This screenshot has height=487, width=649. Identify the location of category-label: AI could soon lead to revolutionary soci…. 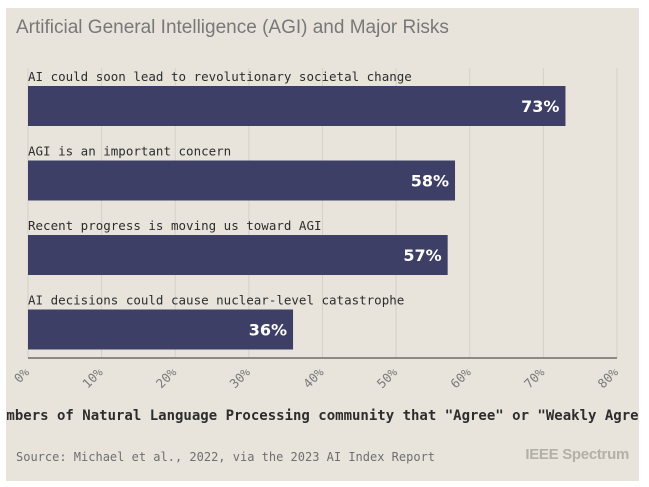
(220, 76).